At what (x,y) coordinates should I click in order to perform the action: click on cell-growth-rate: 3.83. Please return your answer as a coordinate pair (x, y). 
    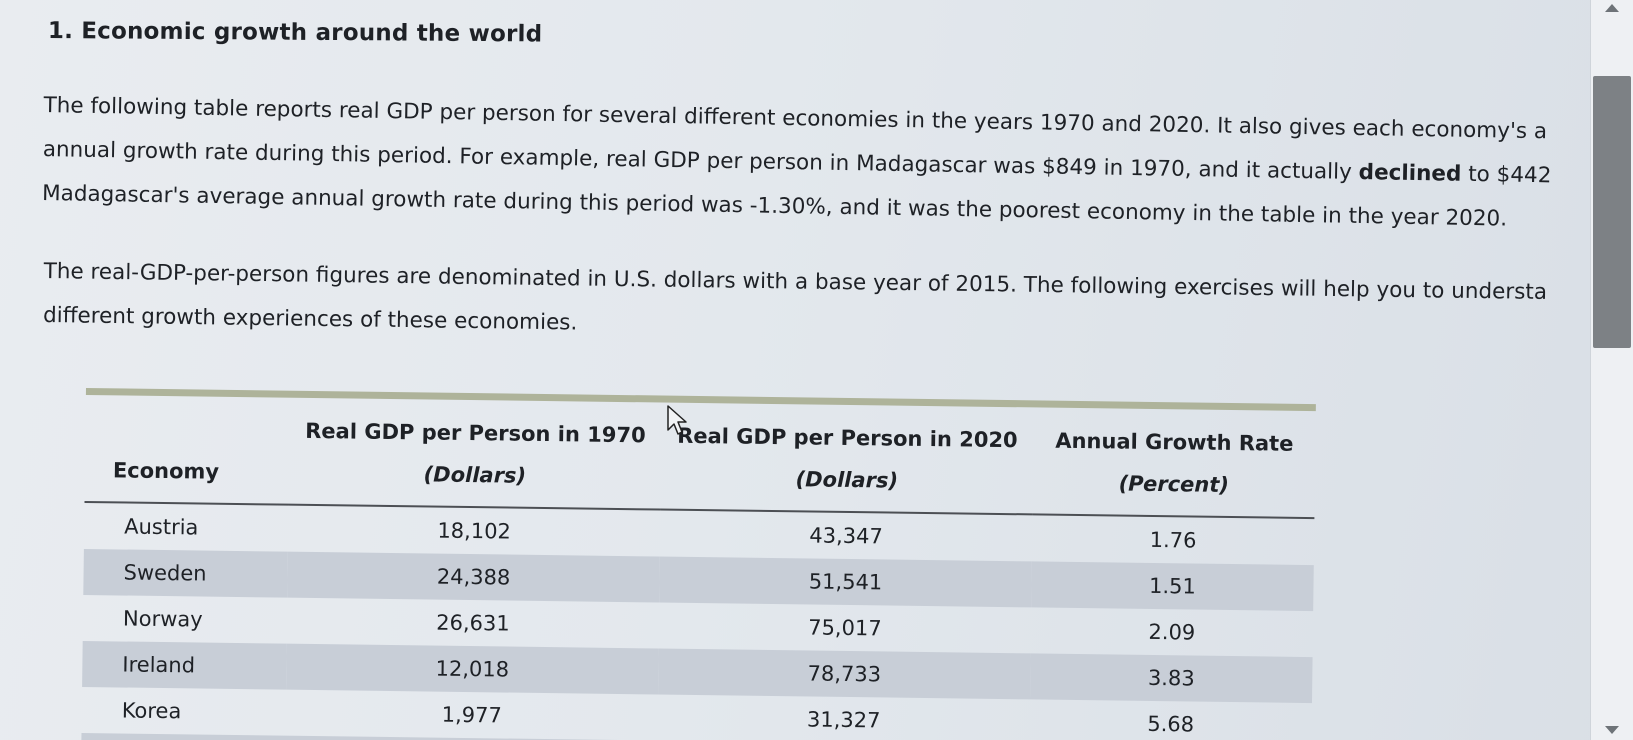
    Looking at the image, I should click on (1171, 678).